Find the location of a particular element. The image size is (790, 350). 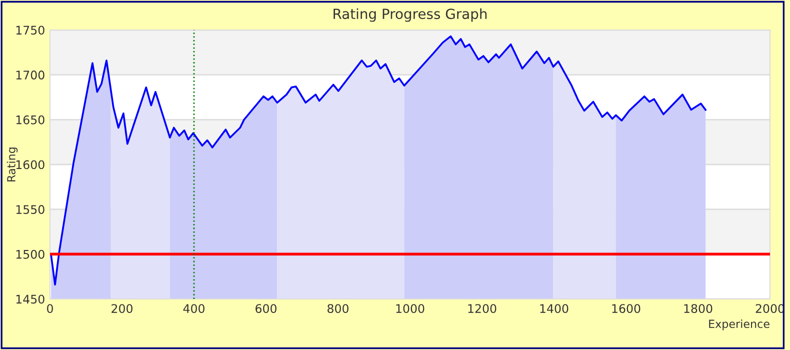

x-tick-label: 1000 is located at coordinates (410, 308).